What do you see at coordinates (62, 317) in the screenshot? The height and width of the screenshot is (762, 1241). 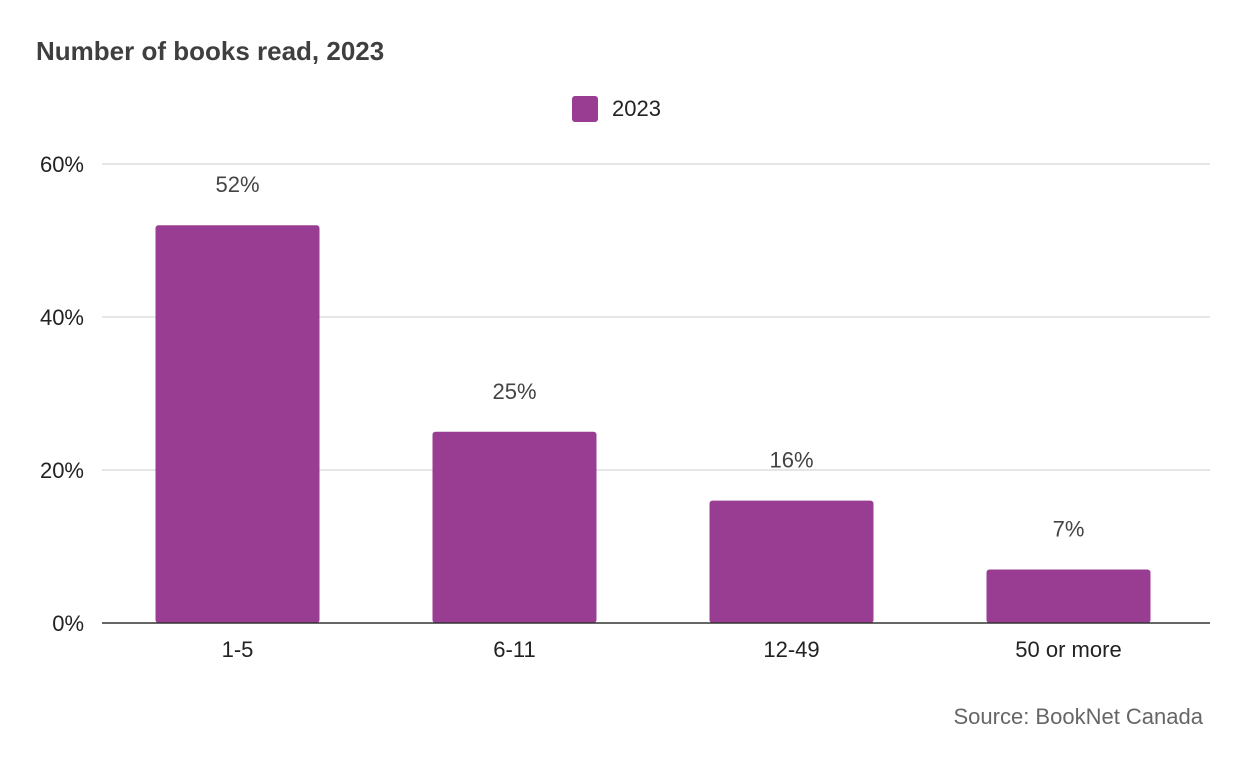 I see `y-tick-label: 40%` at bounding box center [62, 317].